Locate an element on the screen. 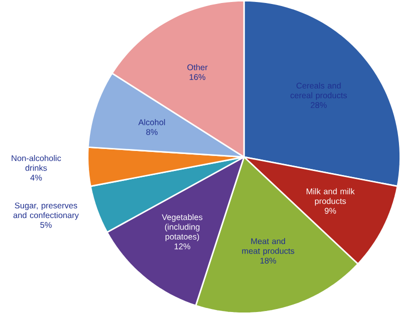 The width and height of the screenshot is (401, 314). data-label: 5% is located at coordinates (46, 225).